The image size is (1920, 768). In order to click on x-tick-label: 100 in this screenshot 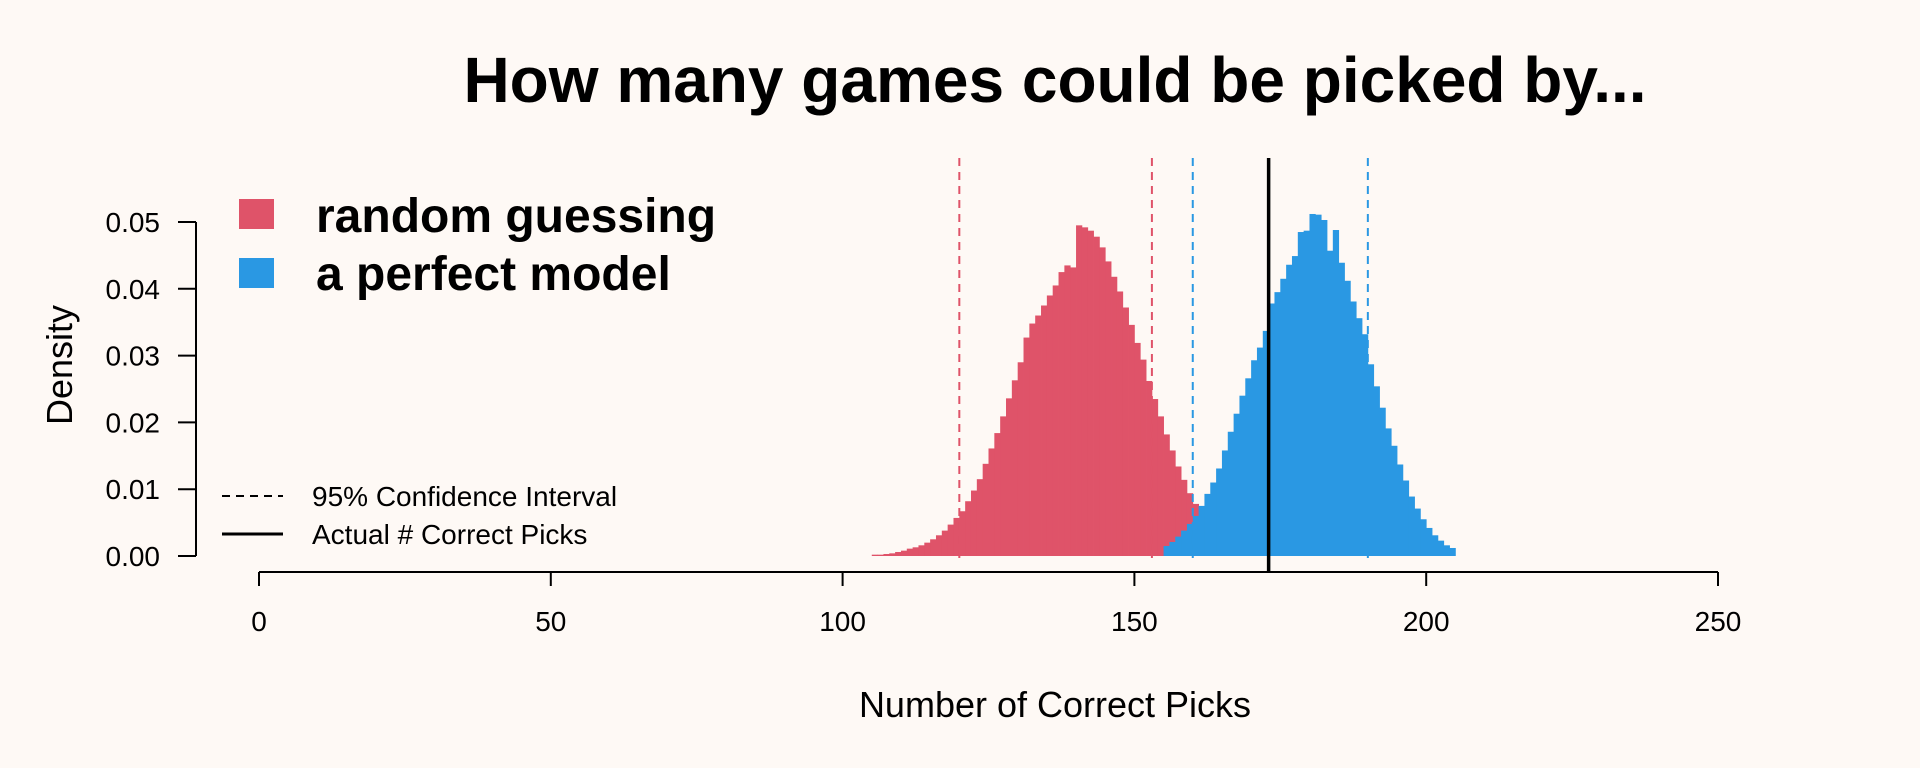, I will do `click(842, 621)`.